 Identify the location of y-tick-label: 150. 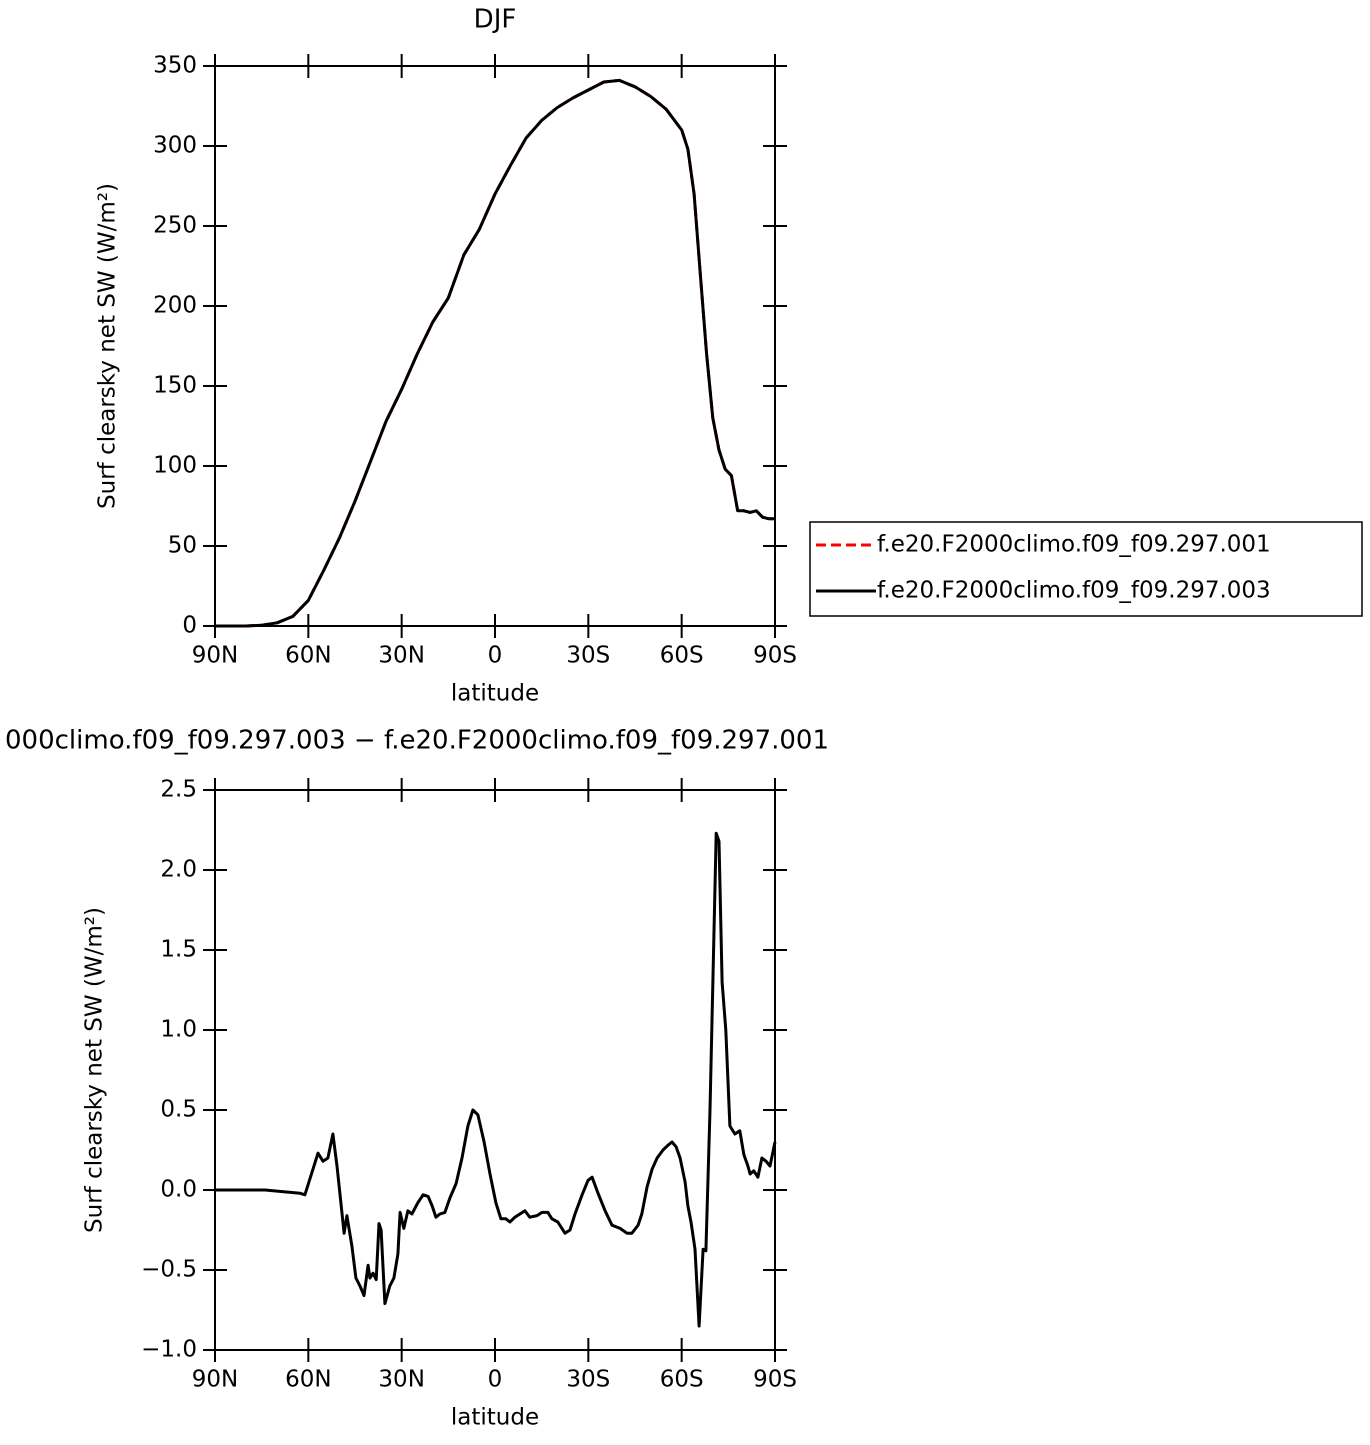
(175, 386).